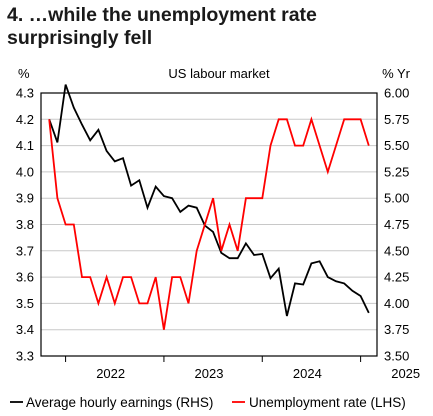 The height and width of the screenshot is (416, 433). Describe the element at coordinates (25, 329) in the screenshot. I see `left-tick-label: 3.4` at that location.